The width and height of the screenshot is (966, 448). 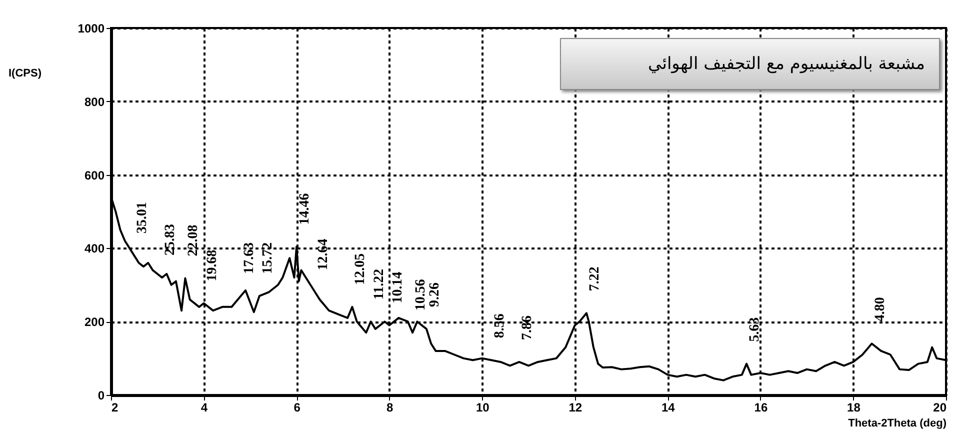 I want to click on annotation: 14.46, so click(x=305, y=209).